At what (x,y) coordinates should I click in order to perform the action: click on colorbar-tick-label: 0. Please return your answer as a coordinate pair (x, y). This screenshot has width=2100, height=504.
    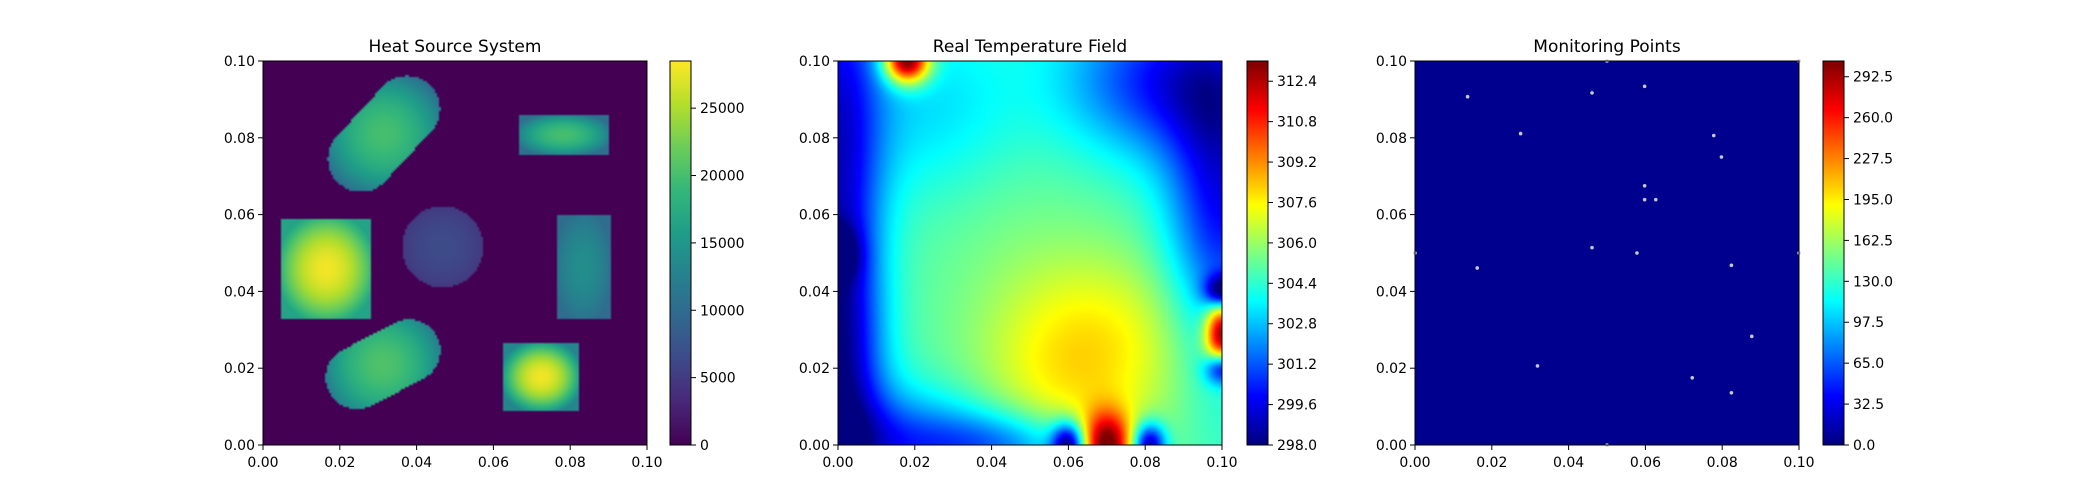
    Looking at the image, I should click on (704, 446).